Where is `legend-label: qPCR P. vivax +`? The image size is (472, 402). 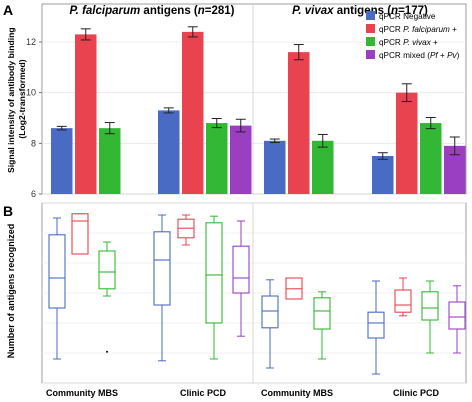
legend-label: qPCR P. vivax + is located at coordinates (408, 42).